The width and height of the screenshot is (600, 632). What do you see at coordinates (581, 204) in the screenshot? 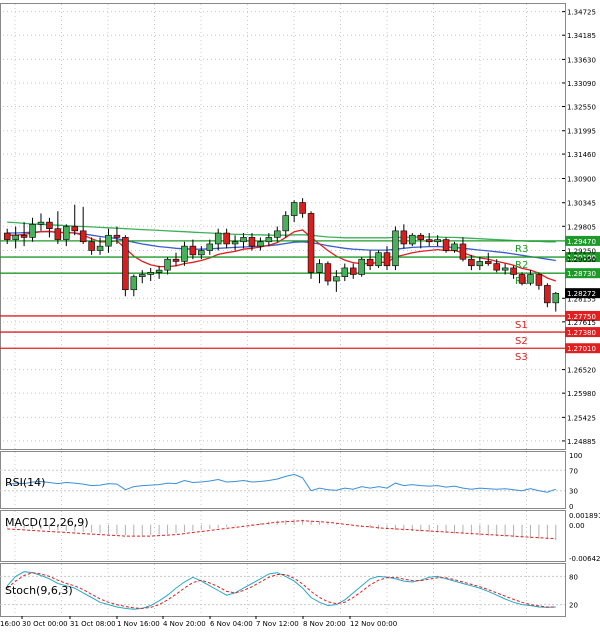
I see `price-tick-label: 1.30345` at bounding box center [581, 204].